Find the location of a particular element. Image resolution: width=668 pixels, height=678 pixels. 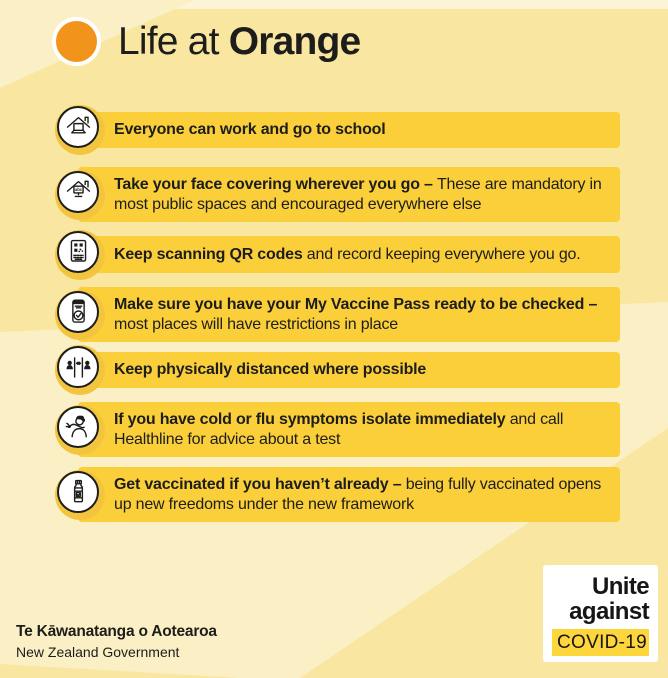

house-laptop-icon is located at coordinates (78, 127).